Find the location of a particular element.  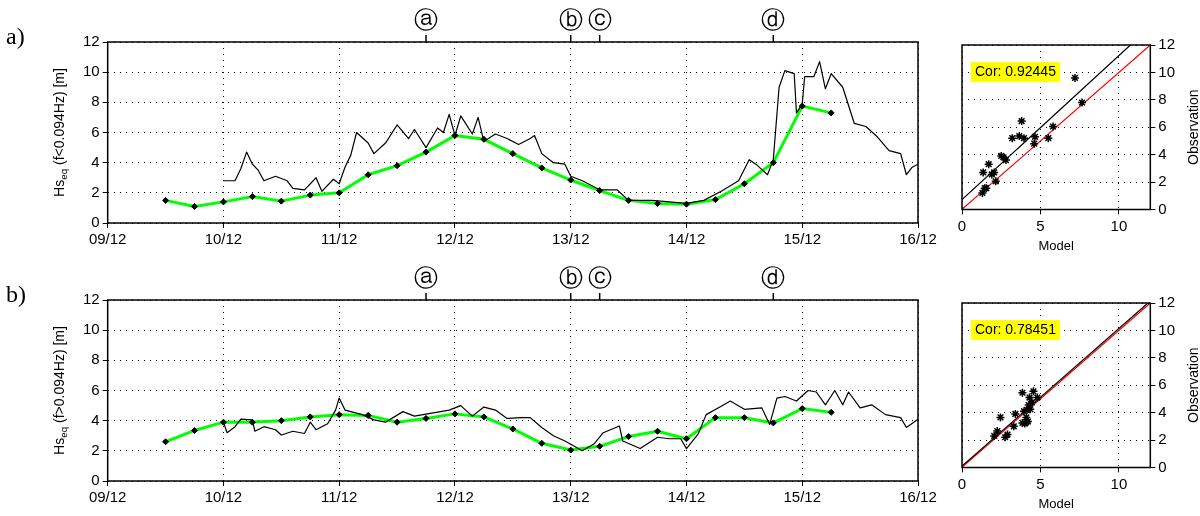

chart-title: b) is located at coordinates (16, 294).